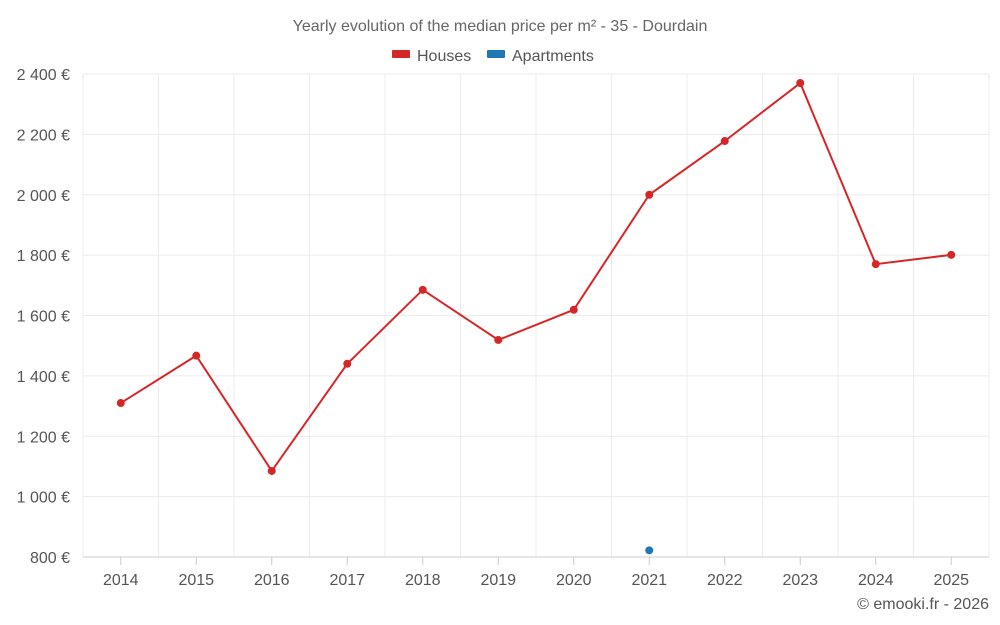 The height and width of the screenshot is (625, 1000). I want to click on legend-item-apartments: Apartments, so click(540, 56).